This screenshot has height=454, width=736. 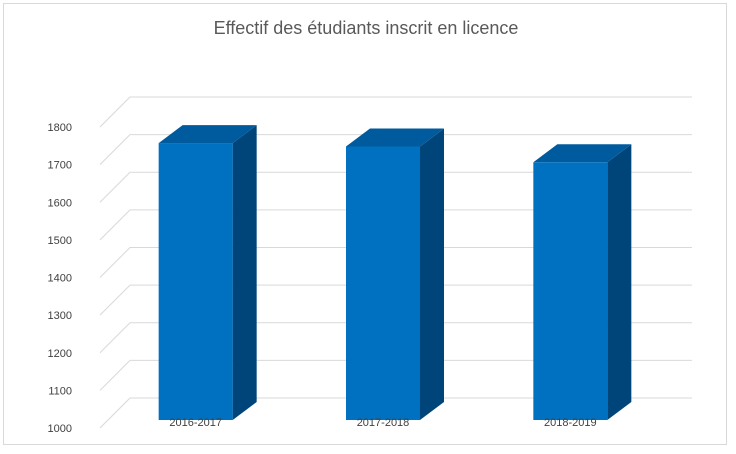 What do you see at coordinates (432, 274) in the screenshot?
I see `bar-side-2017-2018` at bounding box center [432, 274].